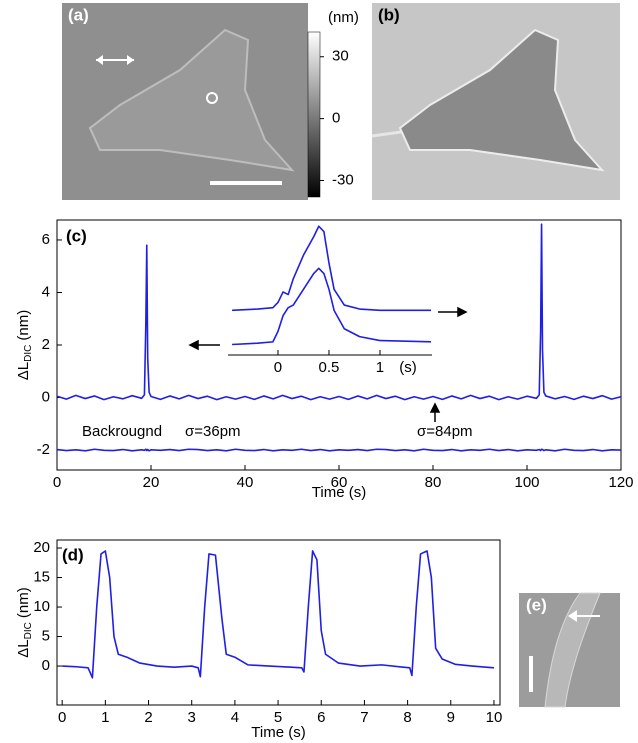 This screenshot has width=638, height=743. What do you see at coordinates (620, 482) in the screenshot?
I see `x-tick-label: 120` at bounding box center [620, 482].